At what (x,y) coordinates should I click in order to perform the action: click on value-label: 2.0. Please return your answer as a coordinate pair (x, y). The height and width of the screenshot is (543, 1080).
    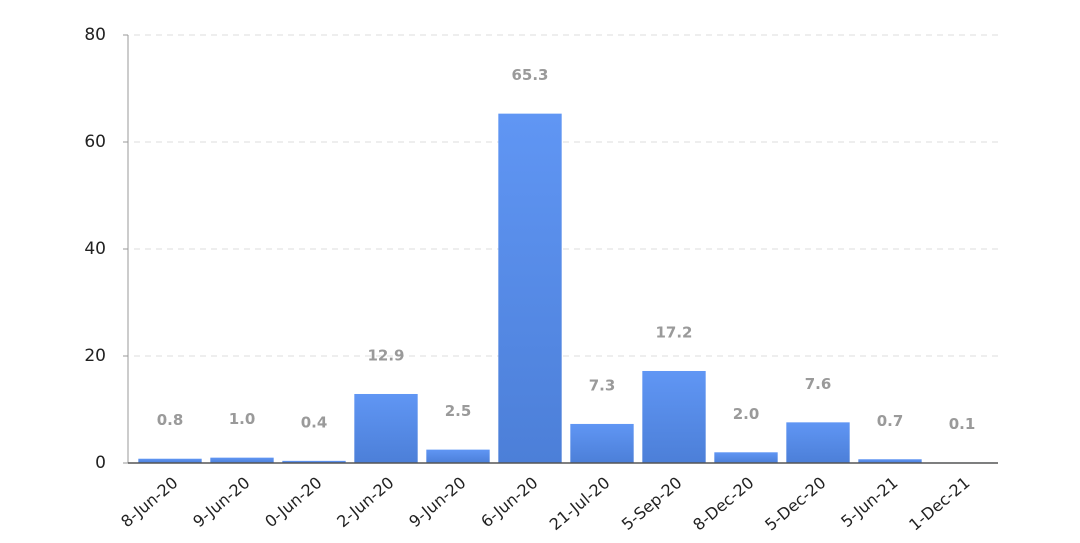
    Looking at the image, I should click on (746, 414).